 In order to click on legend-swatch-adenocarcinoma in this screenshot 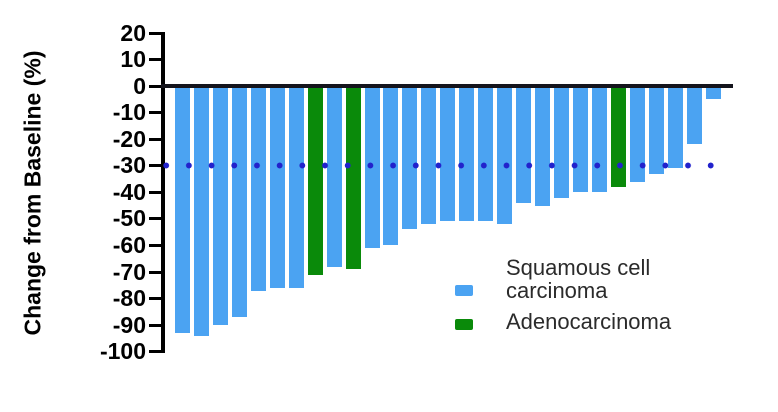, I will do `click(464, 324)`.